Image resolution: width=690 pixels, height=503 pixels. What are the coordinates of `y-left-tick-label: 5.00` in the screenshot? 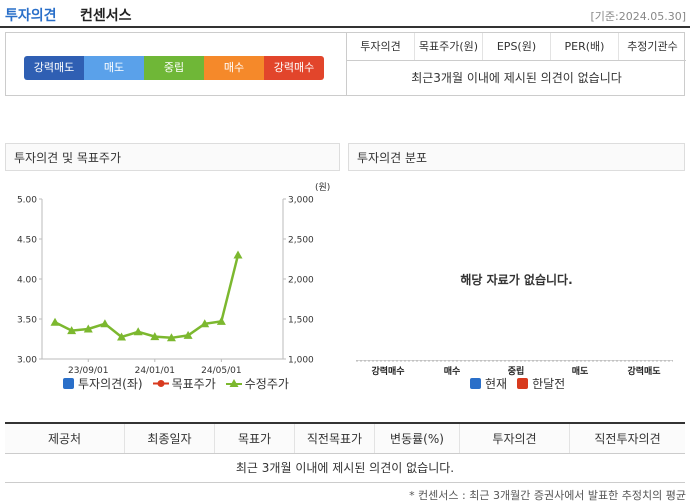 It's located at (27, 201).